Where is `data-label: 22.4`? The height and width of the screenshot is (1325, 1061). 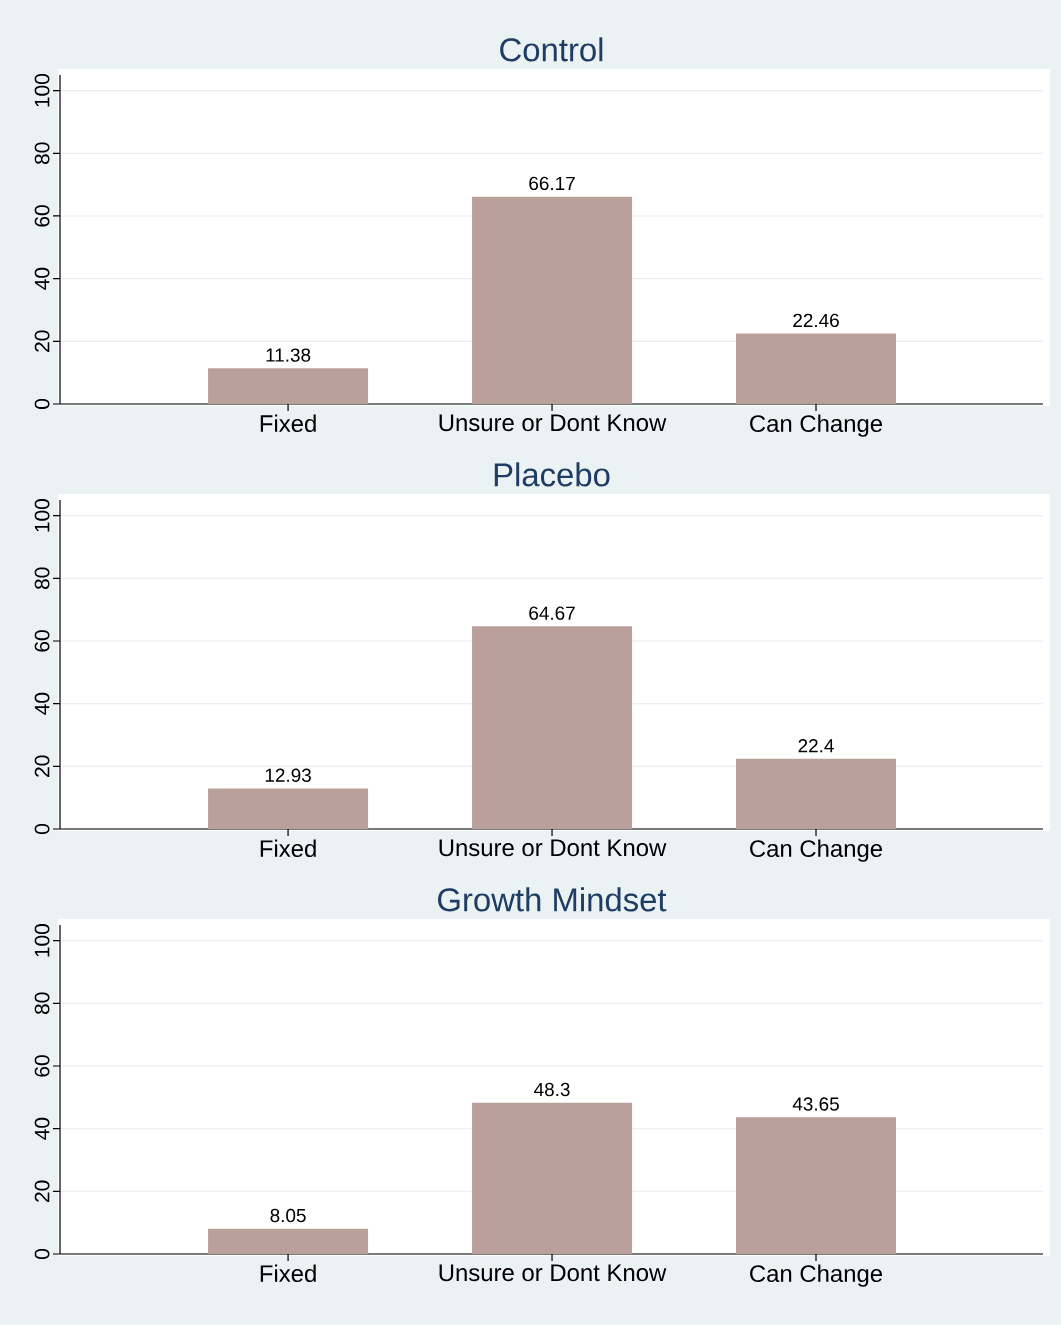 data-label: 22.4 is located at coordinates (816, 746).